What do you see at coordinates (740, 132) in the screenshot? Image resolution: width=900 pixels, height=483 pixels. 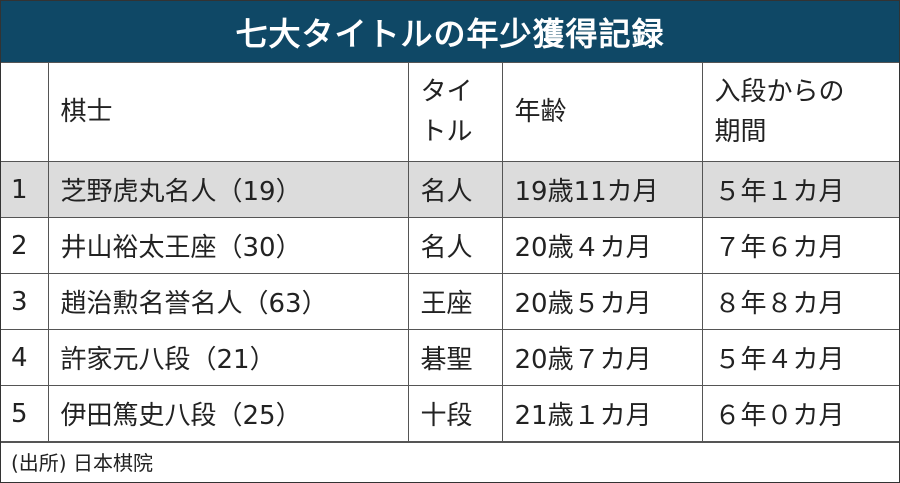 I see `header-period-line2: 期間` at bounding box center [740, 132].